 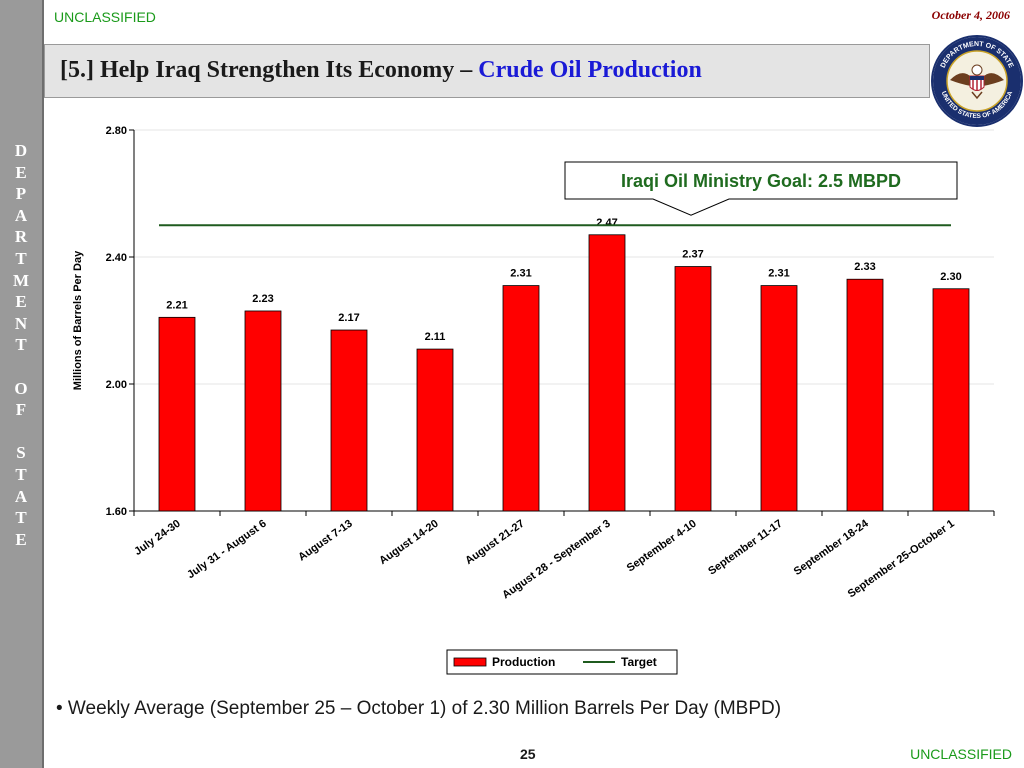 I want to click on y-tick-label: 1.60, so click(x=116, y=512).